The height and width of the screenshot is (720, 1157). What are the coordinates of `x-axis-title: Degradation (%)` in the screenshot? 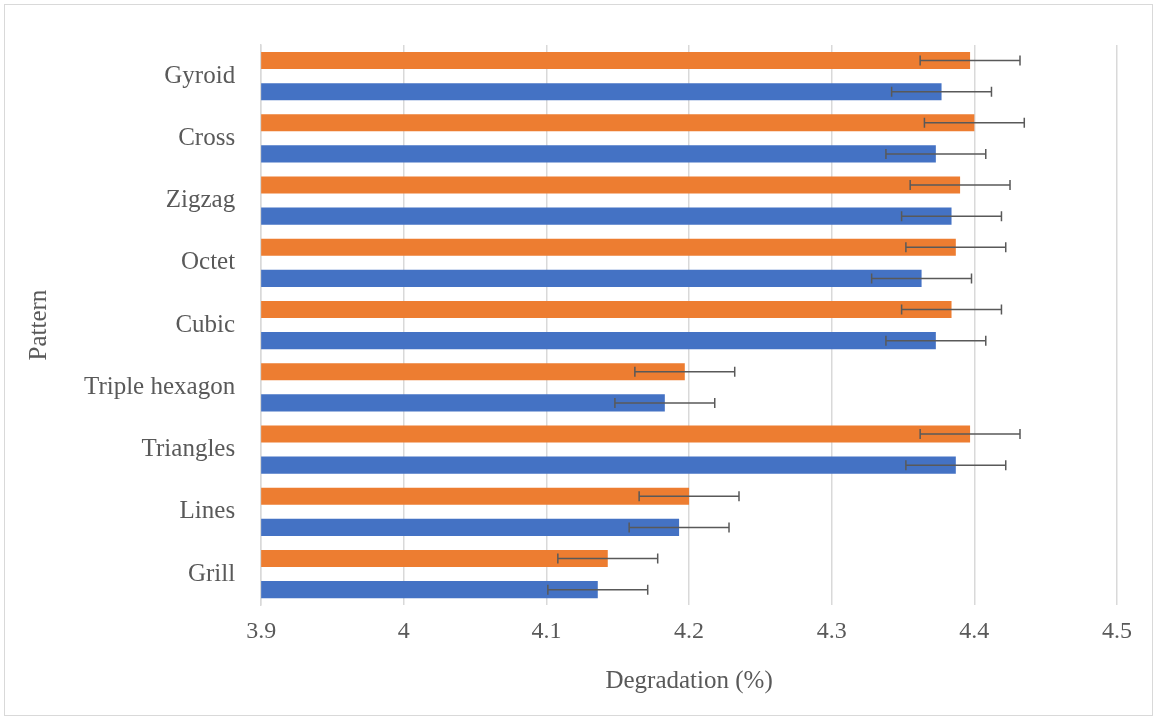 It's located at (689, 679).